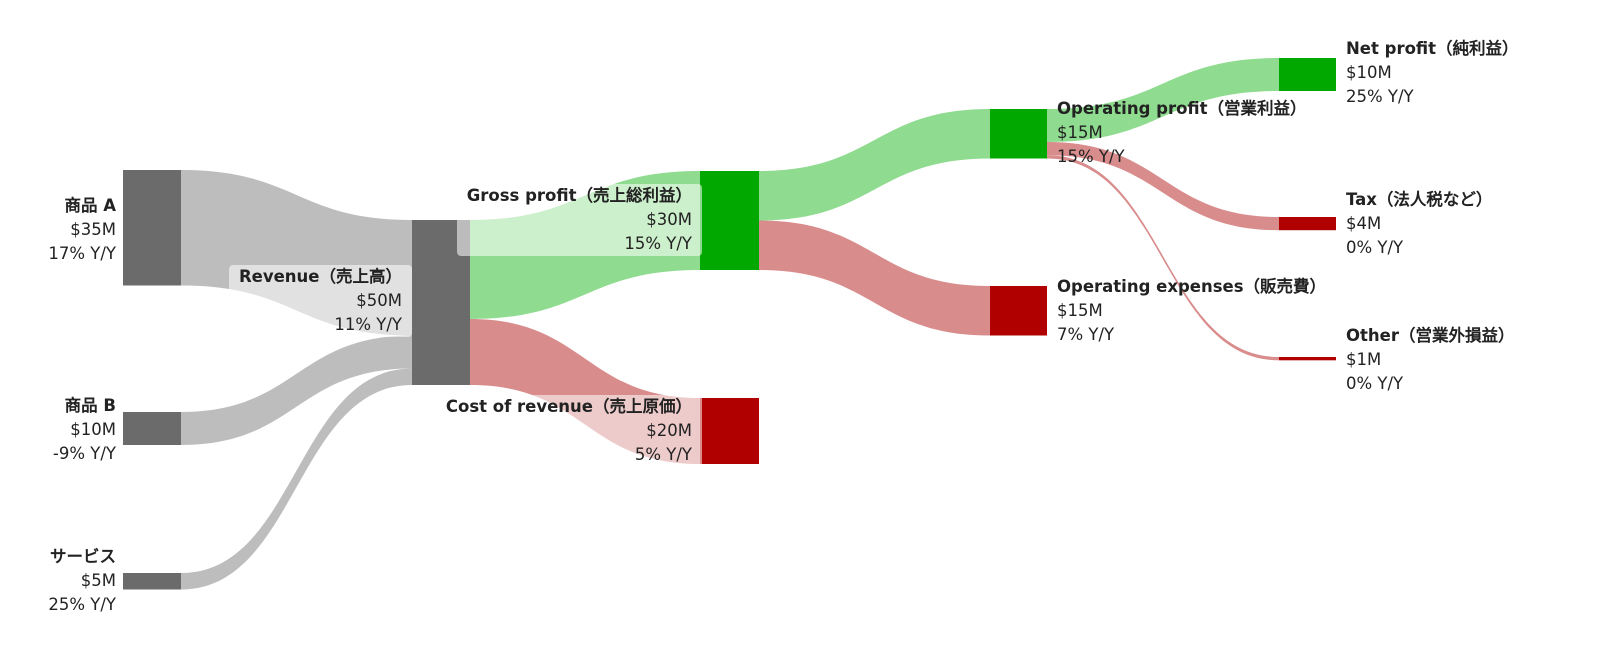 The width and height of the screenshot is (1600, 648). What do you see at coordinates (98, 580) in the screenshot?
I see `node-value: $5M` at bounding box center [98, 580].